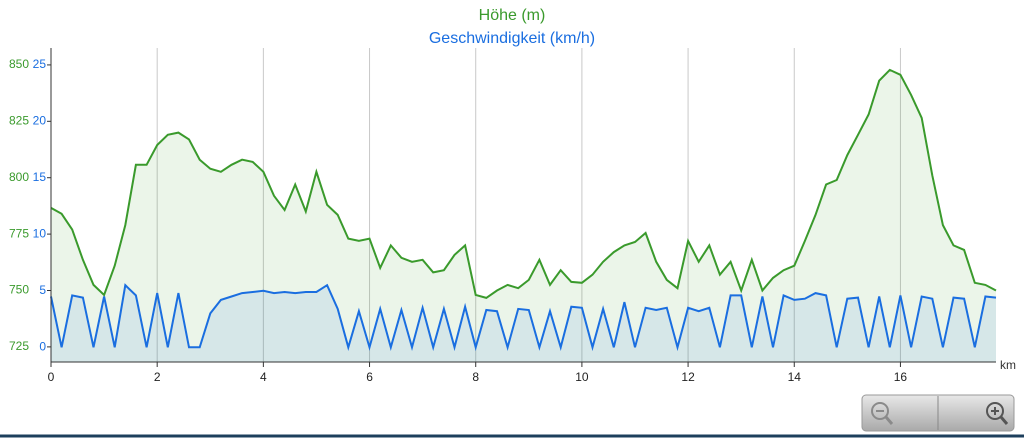 The width and height of the screenshot is (1024, 438). What do you see at coordinates (976, 413) in the screenshot?
I see `zoom-in-button` at bounding box center [976, 413].